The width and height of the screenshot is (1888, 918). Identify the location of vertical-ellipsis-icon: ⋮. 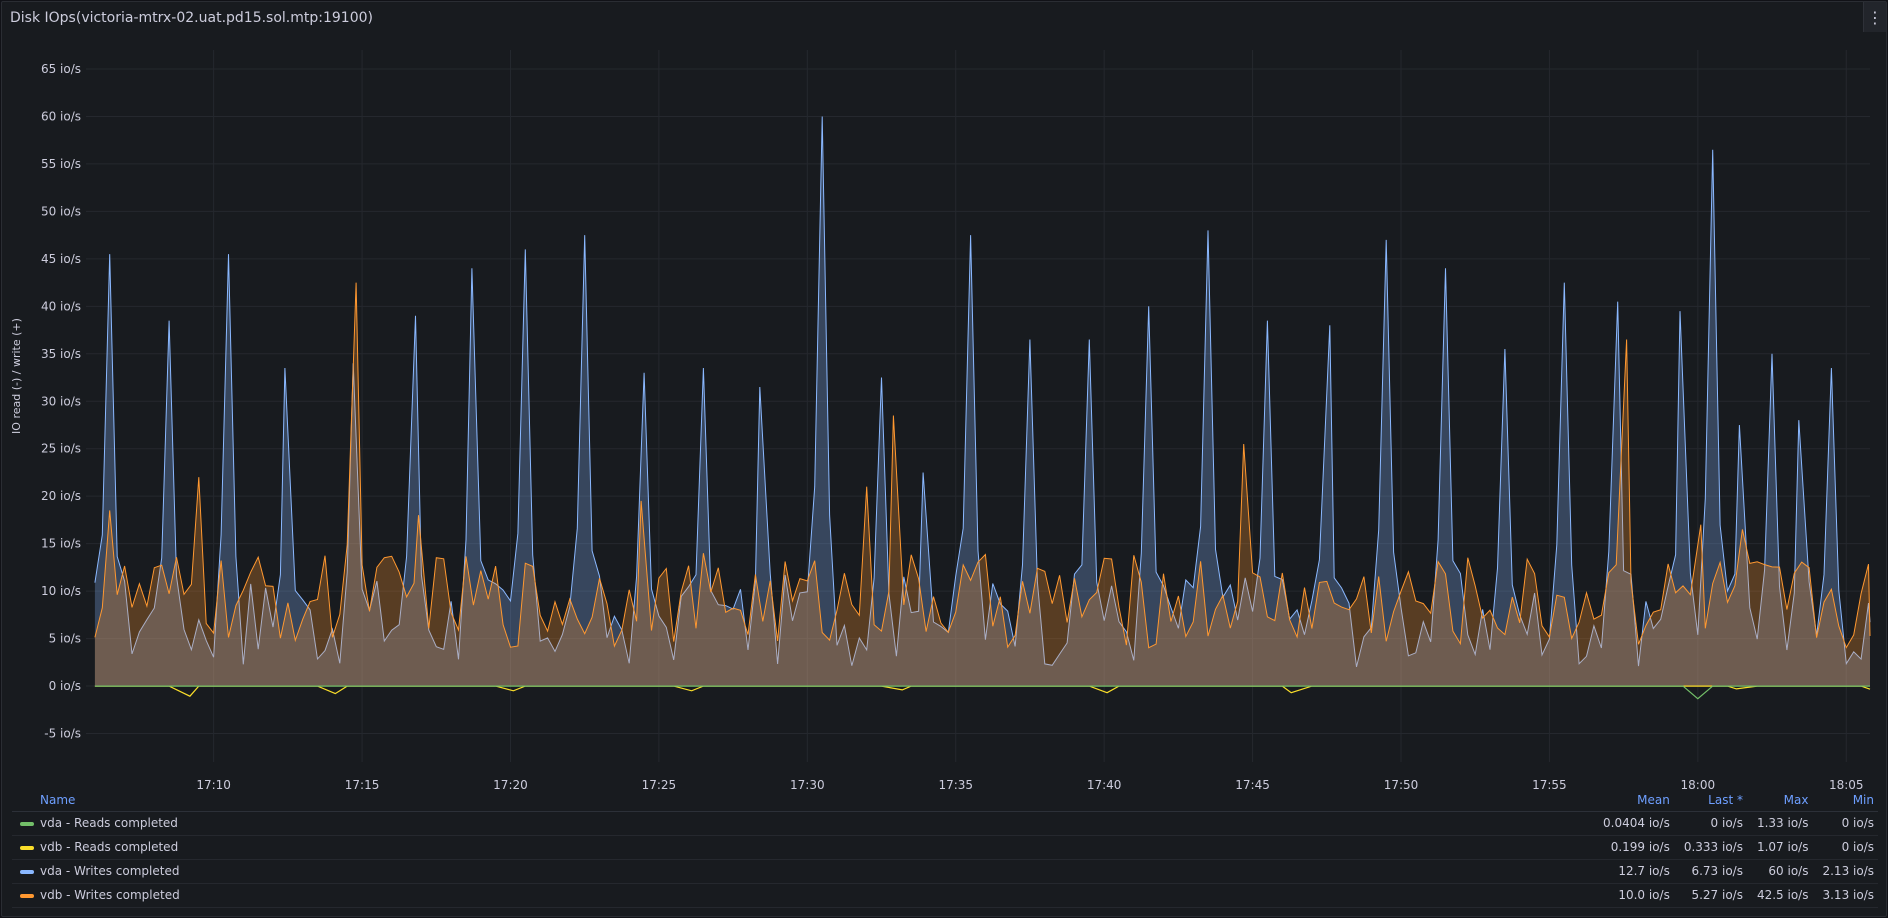
(1875, 17).